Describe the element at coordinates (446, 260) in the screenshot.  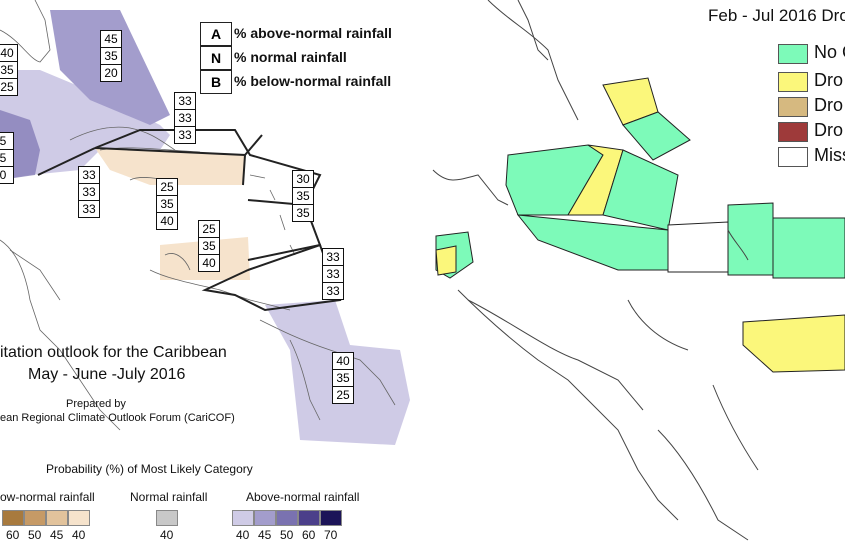
I see `drought-zone-belize-south` at that location.